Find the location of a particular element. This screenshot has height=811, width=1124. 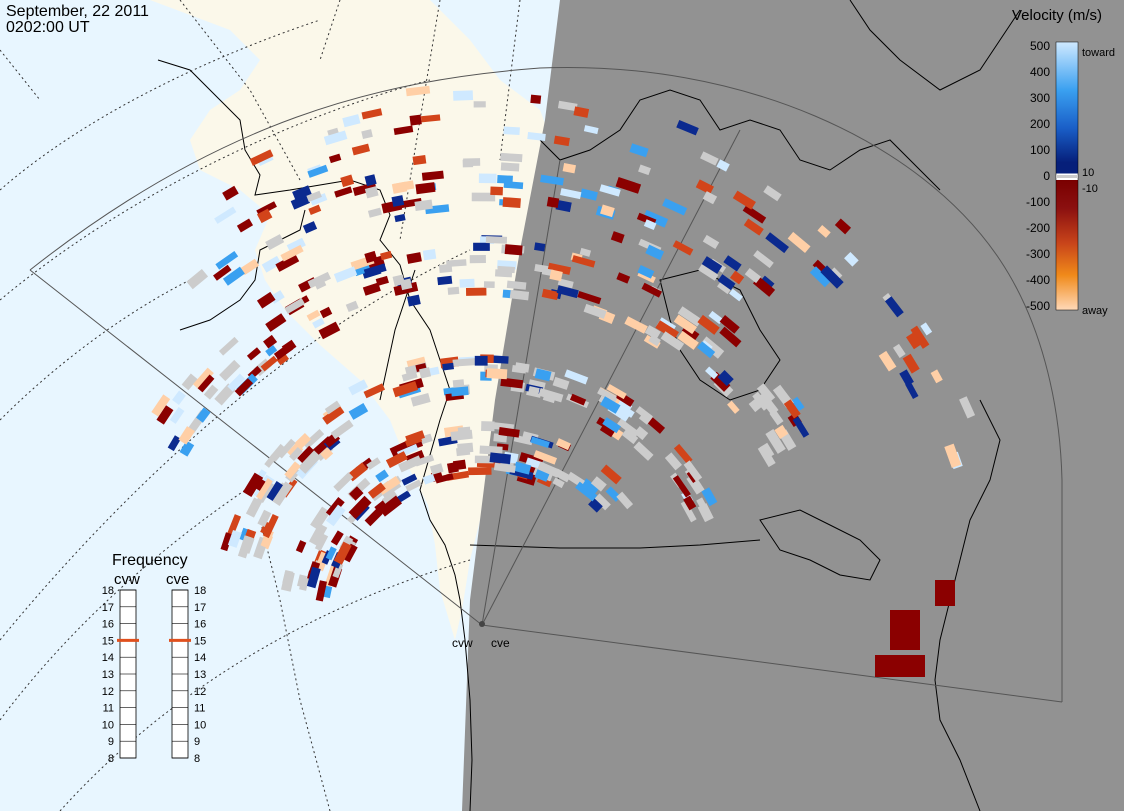

pos-threshold-label: 10 is located at coordinates (1088, 173).